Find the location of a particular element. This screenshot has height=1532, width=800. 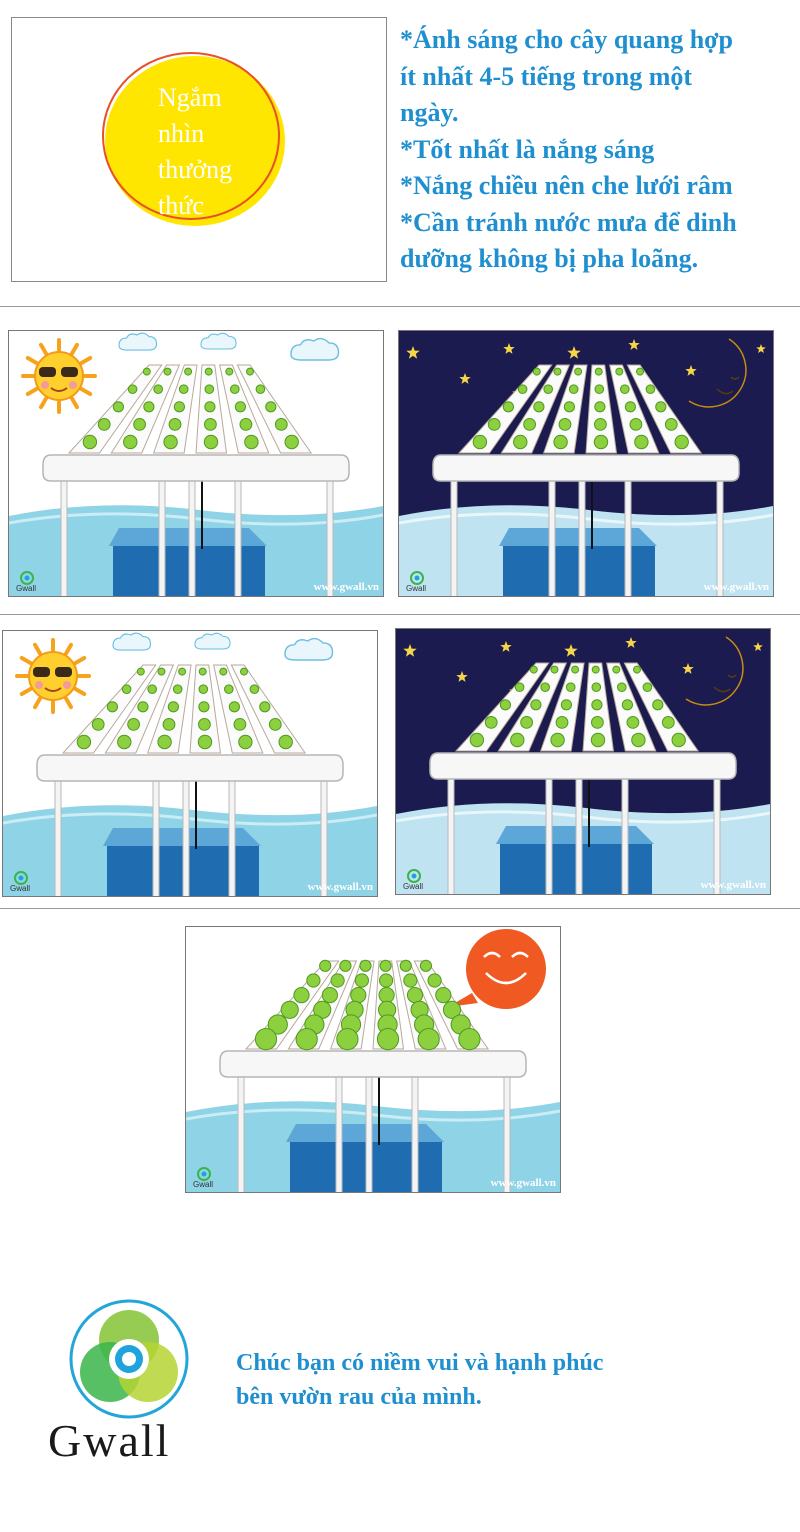

badge-text: Ngắm nhìn thưởng thức is located at coordinates (218, 152).